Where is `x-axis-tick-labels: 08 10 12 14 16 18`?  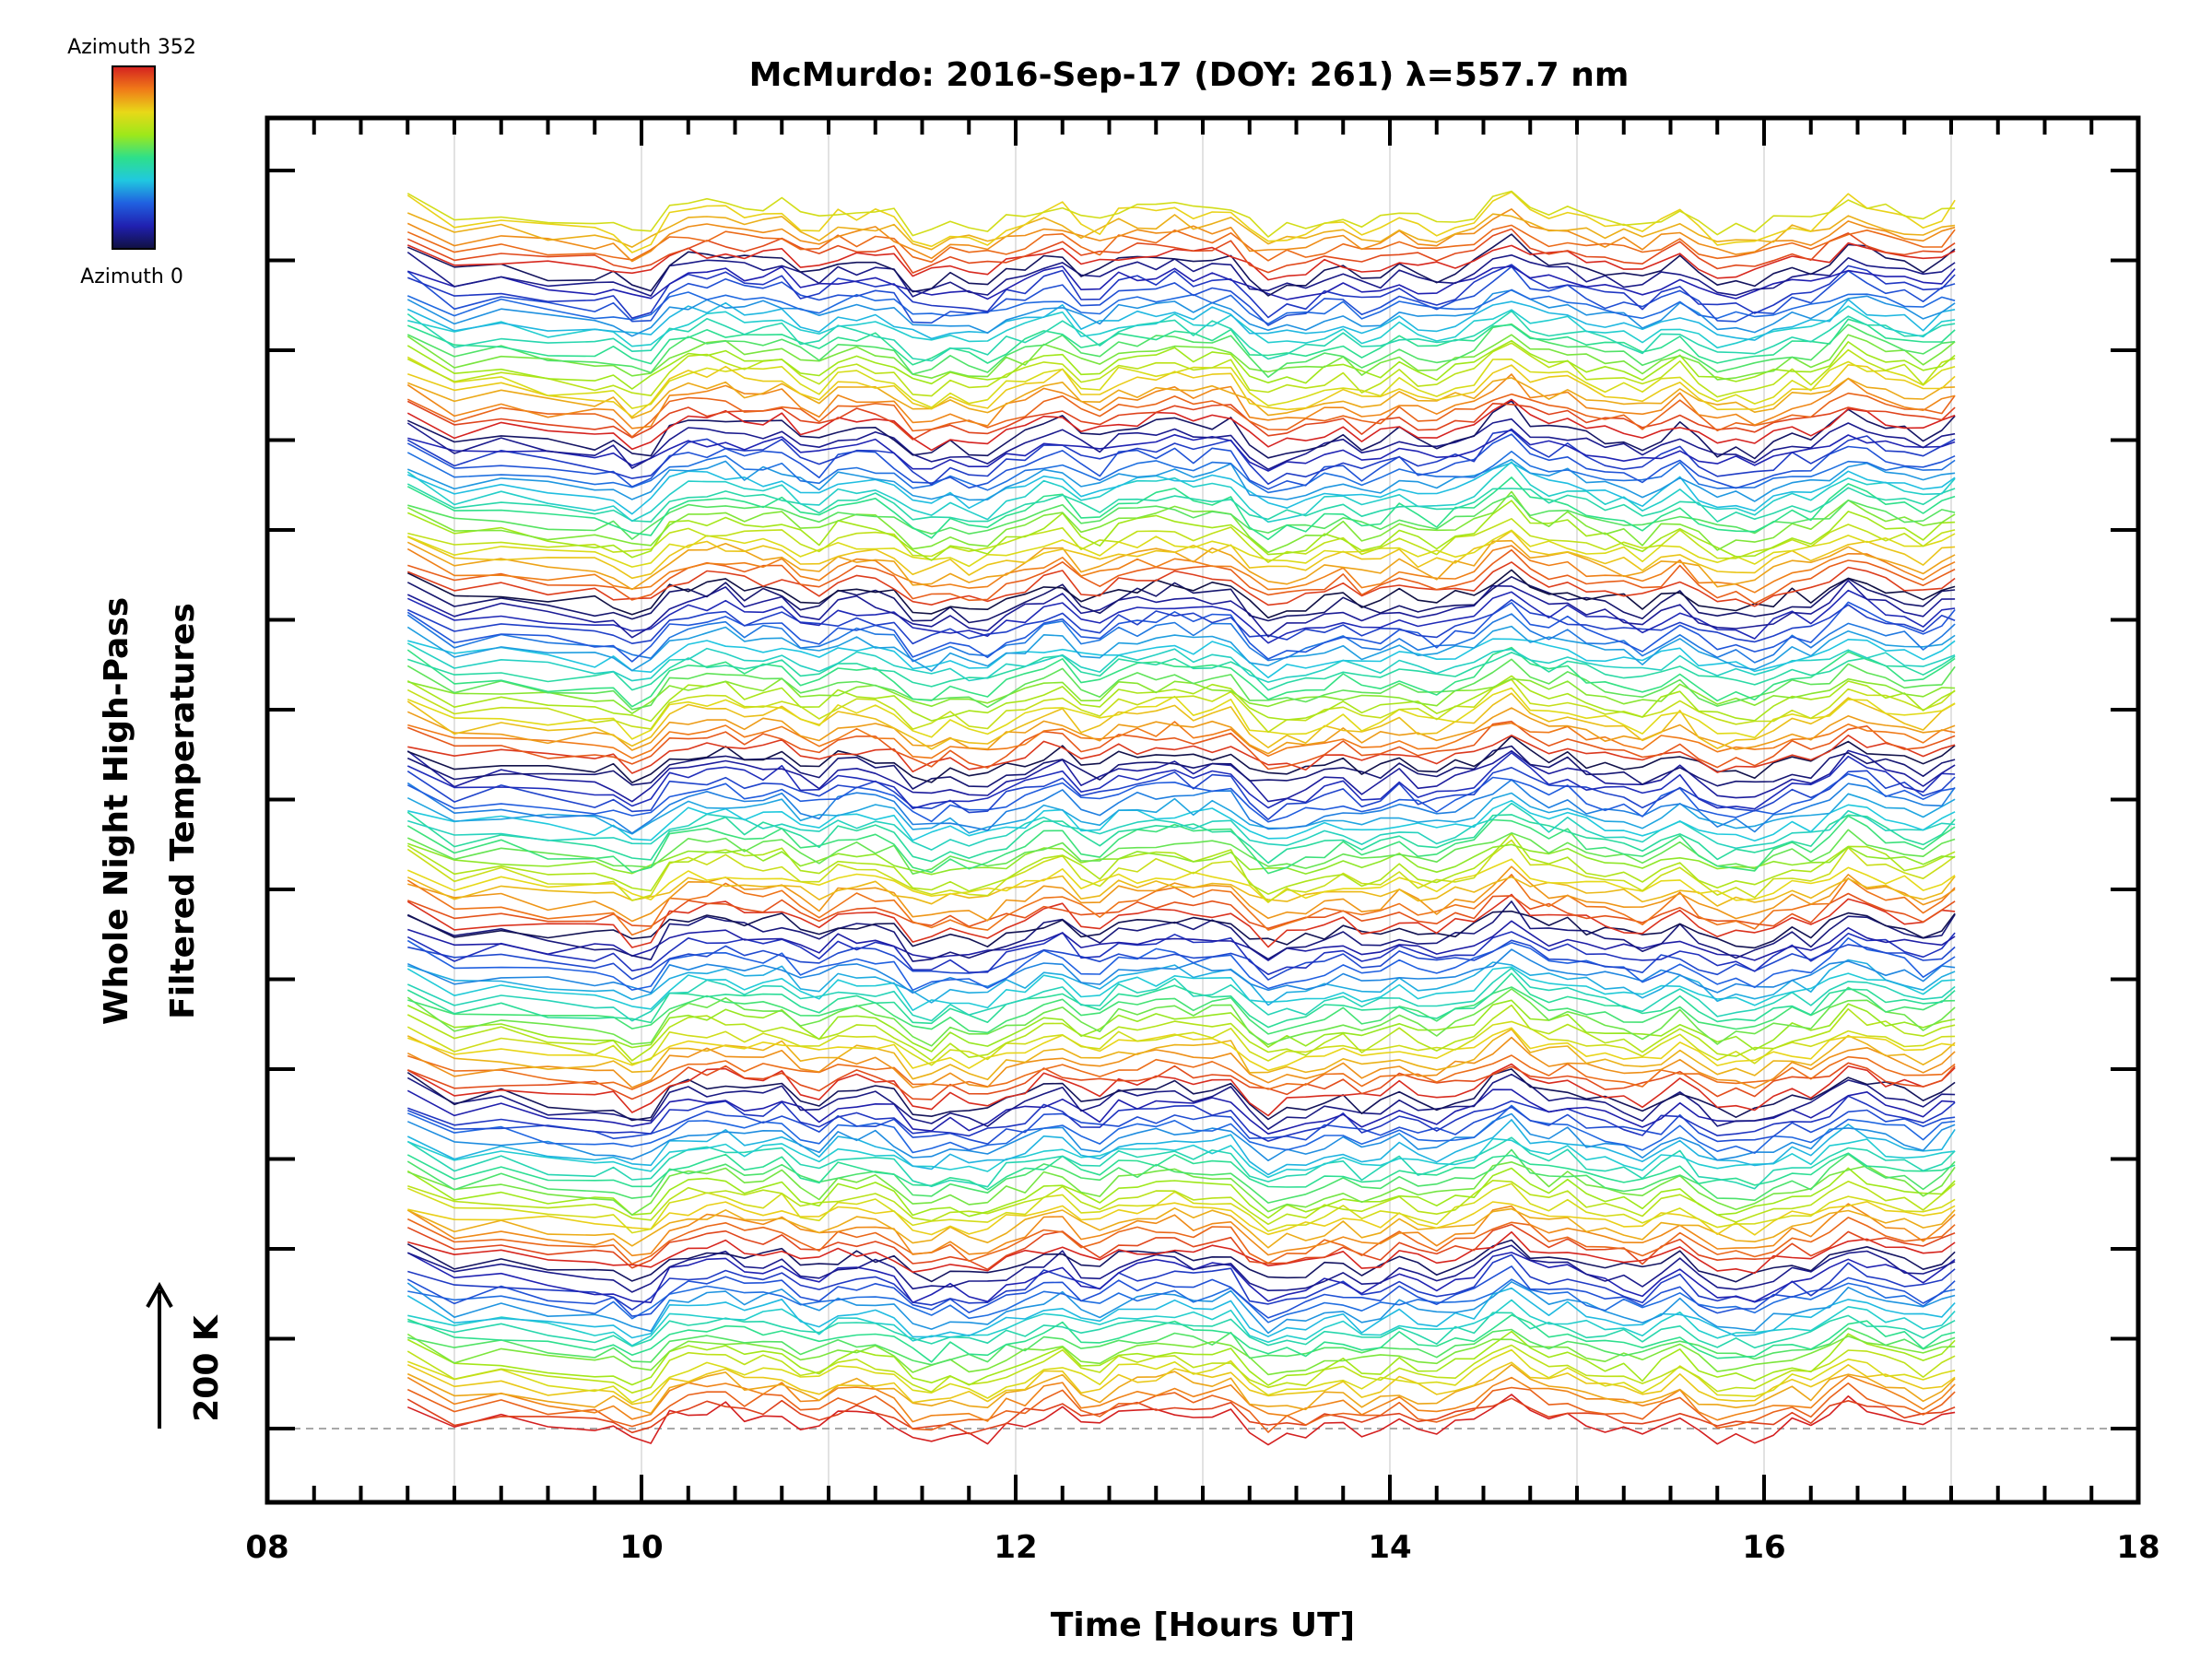
x-axis-tick-labels: 08 10 12 14 16 18 is located at coordinates (1202, 1547).